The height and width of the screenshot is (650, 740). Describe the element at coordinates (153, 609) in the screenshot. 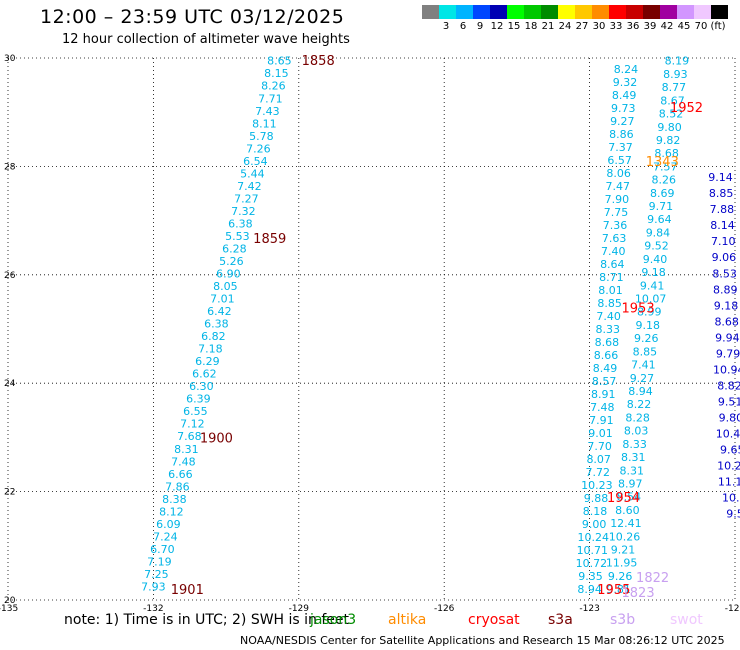

I see `lon-tick-label: -132` at that location.